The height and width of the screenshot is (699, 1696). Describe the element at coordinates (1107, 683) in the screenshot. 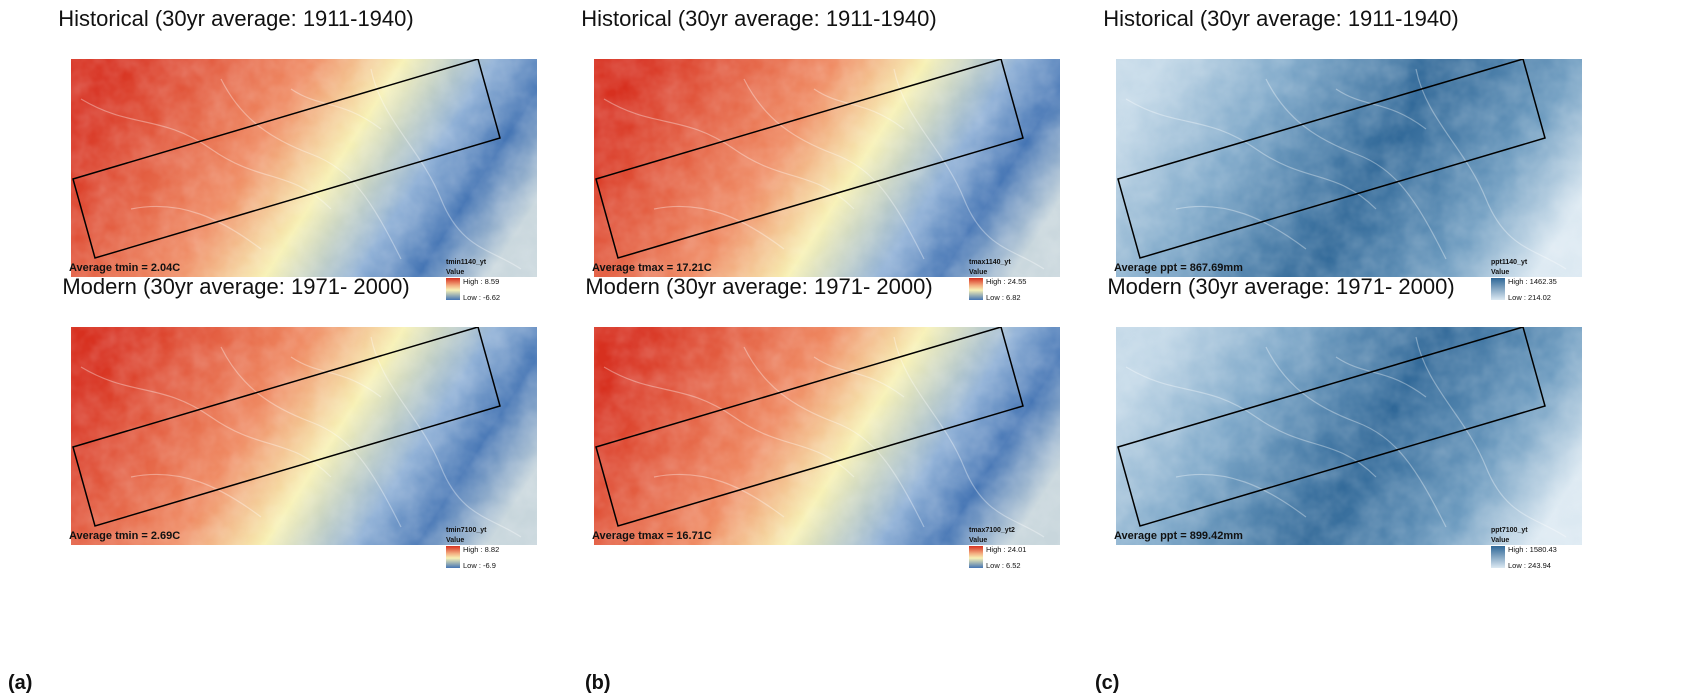

I see `panel-label: (c)` at that location.